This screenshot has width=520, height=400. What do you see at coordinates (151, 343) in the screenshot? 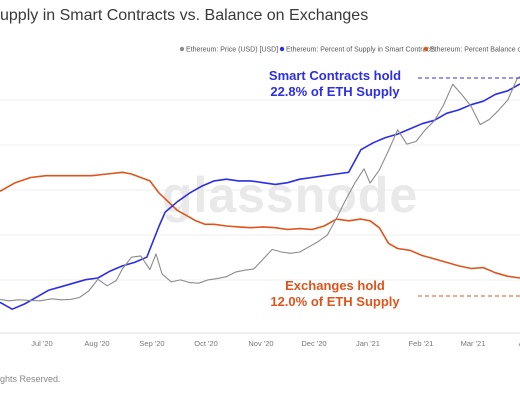
I see `x-tick-label: Sep '20` at bounding box center [151, 343].